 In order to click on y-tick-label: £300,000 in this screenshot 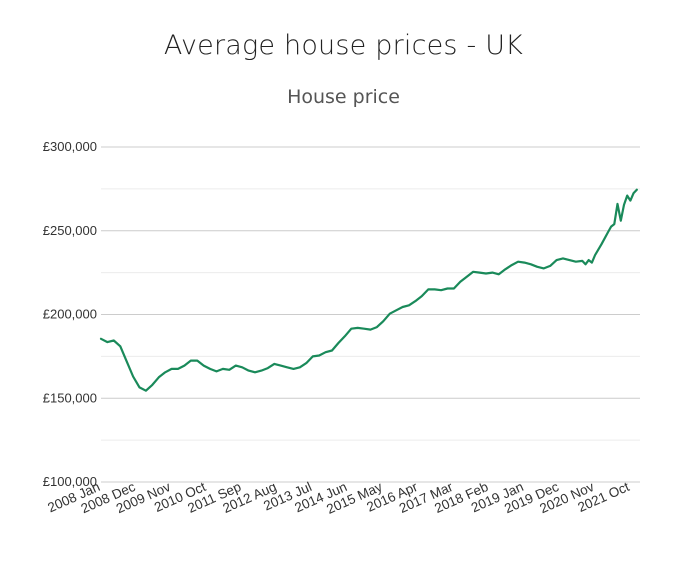, I will do `click(70, 146)`.